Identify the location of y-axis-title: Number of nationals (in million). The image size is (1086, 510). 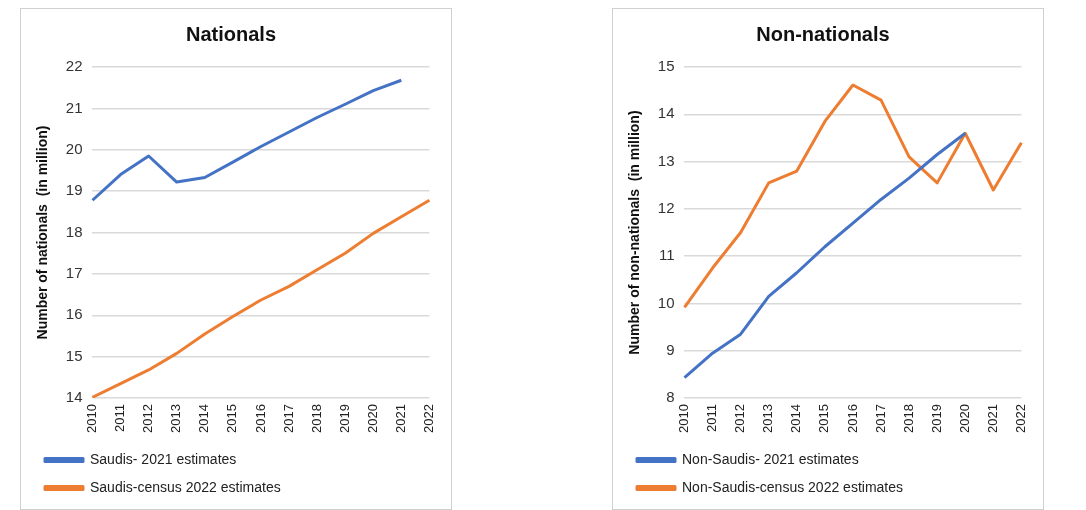
(42, 232).